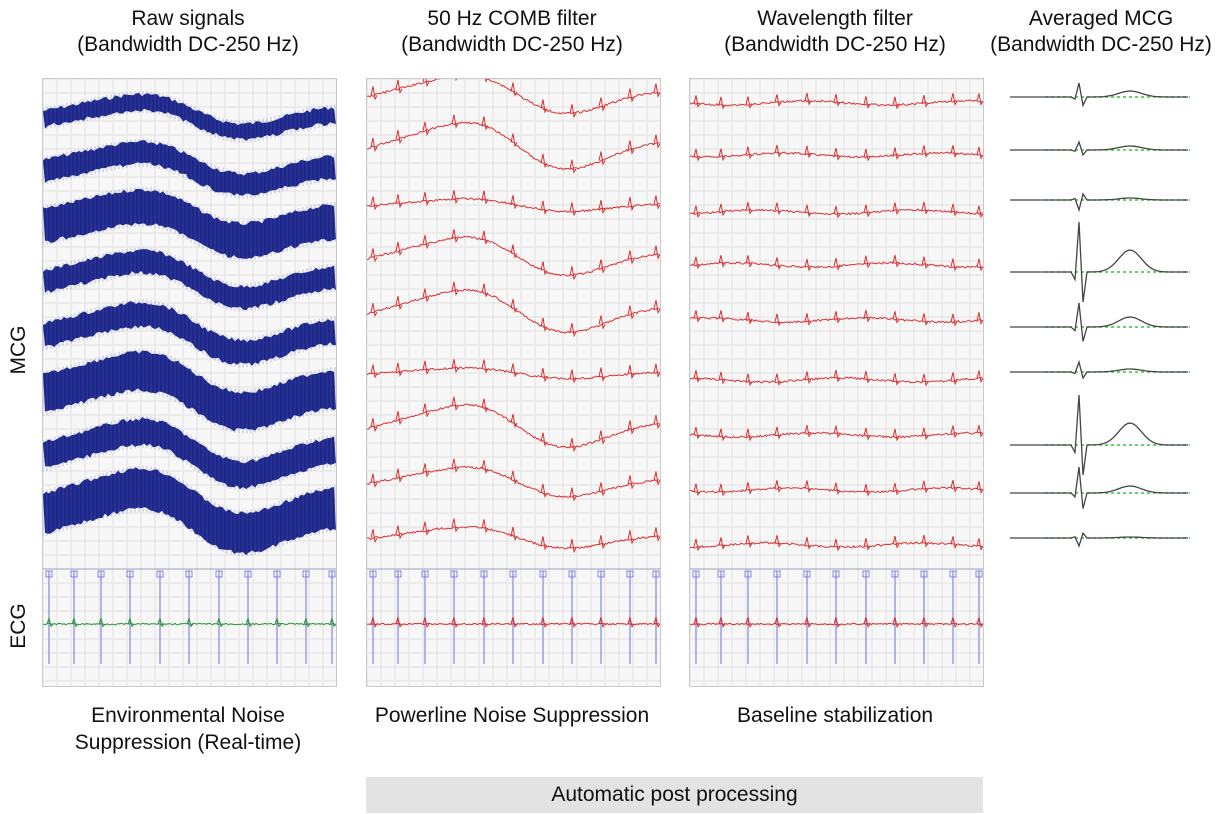 The width and height of the screenshot is (1225, 814). What do you see at coordinates (188, 715) in the screenshot?
I see `caption-line1: Environmental Noise` at bounding box center [188, 715].